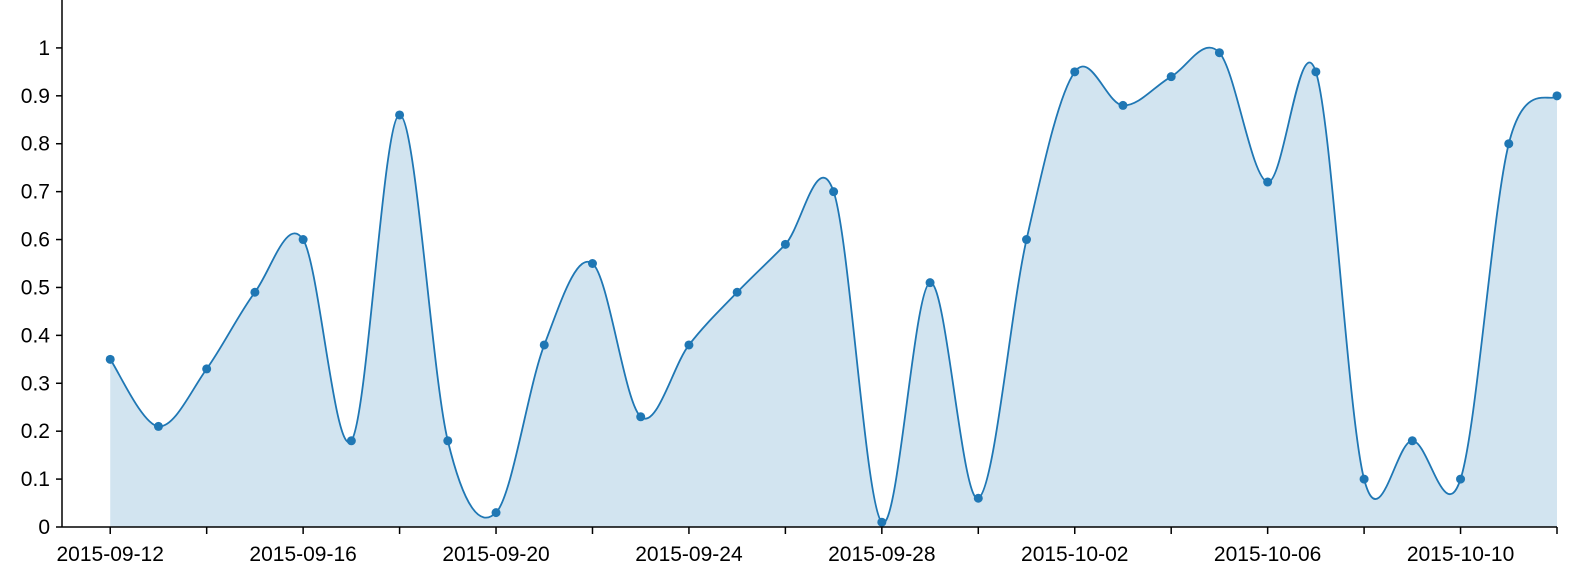 The height and width of the screenshot is (588, 1573). I want to click on y-tick-label: 0.2, so click(35, 431).